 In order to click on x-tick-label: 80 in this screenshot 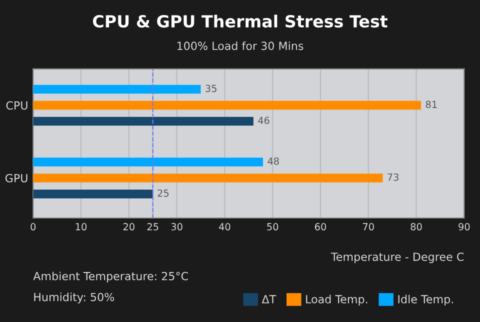, I will do `click(416, 226)`.